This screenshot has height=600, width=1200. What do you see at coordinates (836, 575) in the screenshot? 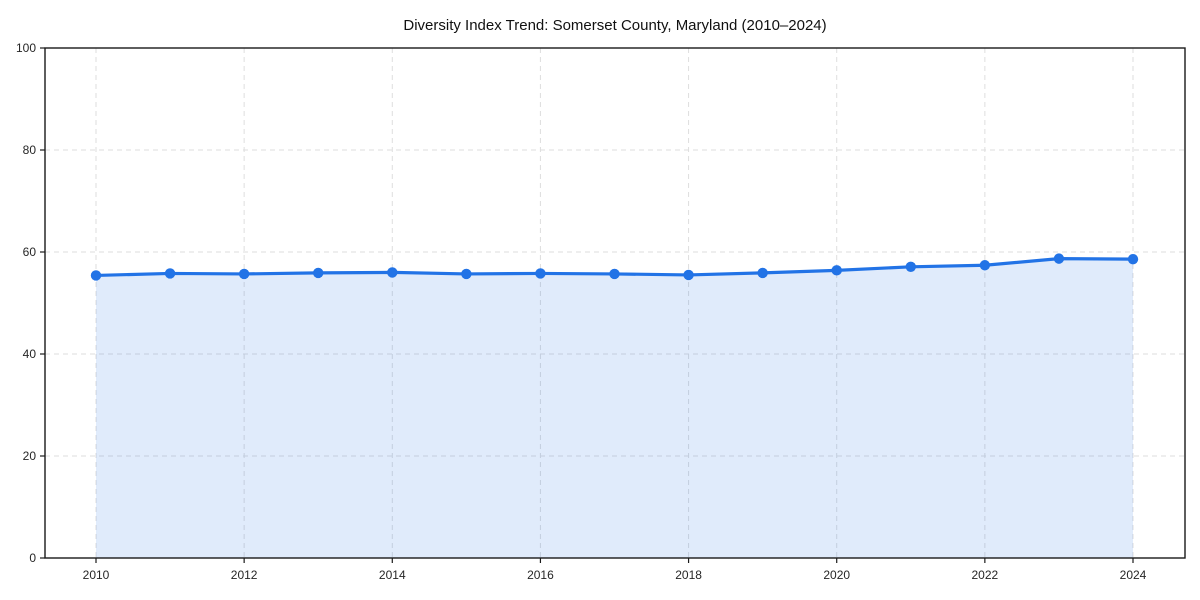
I see `x-tick-label: 2020` at bounding box center [836, 575].